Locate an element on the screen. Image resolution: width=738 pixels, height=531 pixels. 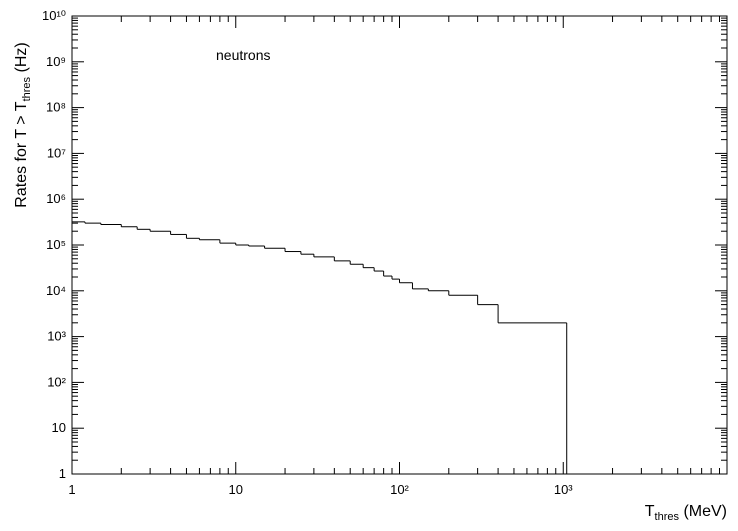
y-tick-label: 10⁶ is located at coordinates (56, 198).